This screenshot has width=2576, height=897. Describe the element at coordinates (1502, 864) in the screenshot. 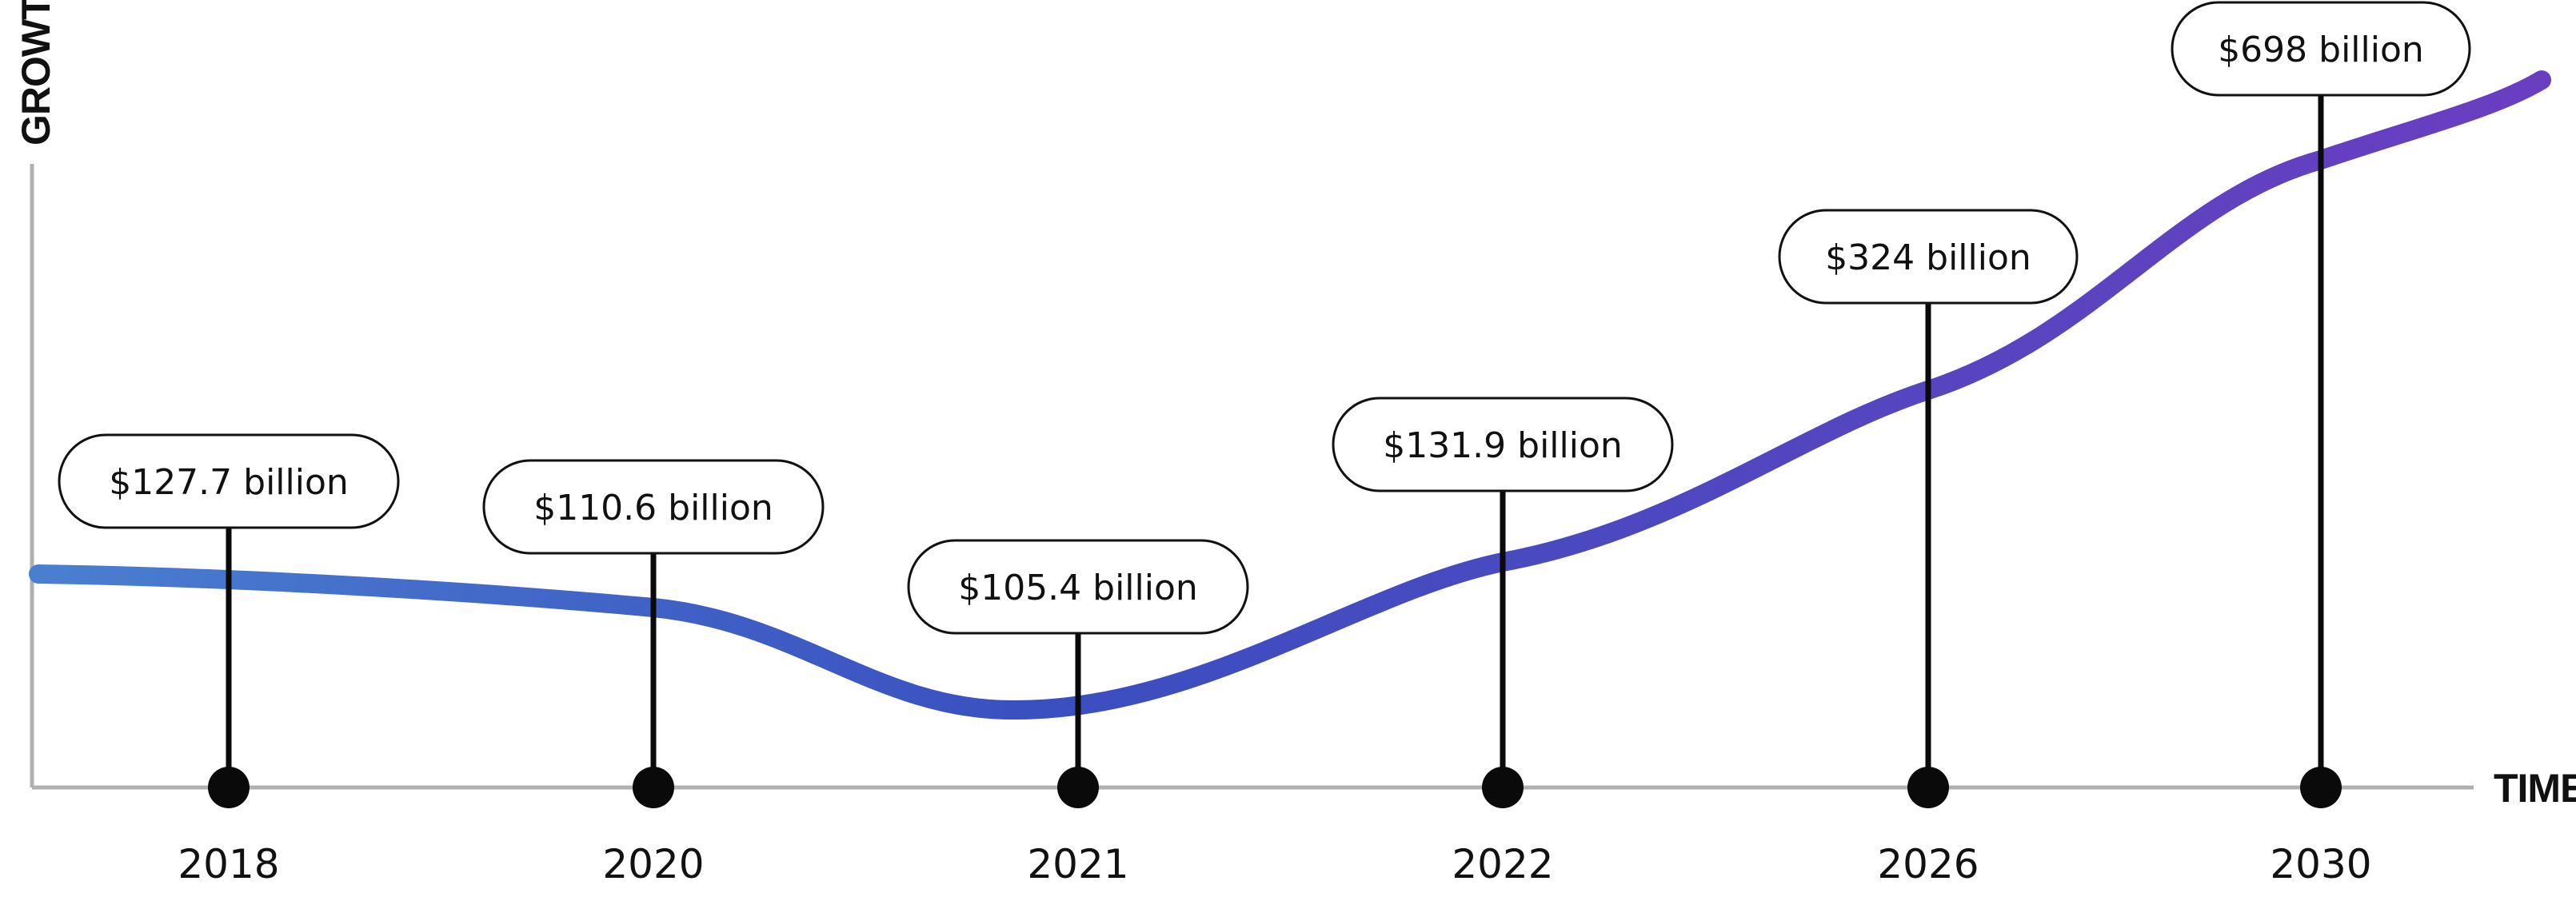

I see `x-tick-label: 2022` at that location.